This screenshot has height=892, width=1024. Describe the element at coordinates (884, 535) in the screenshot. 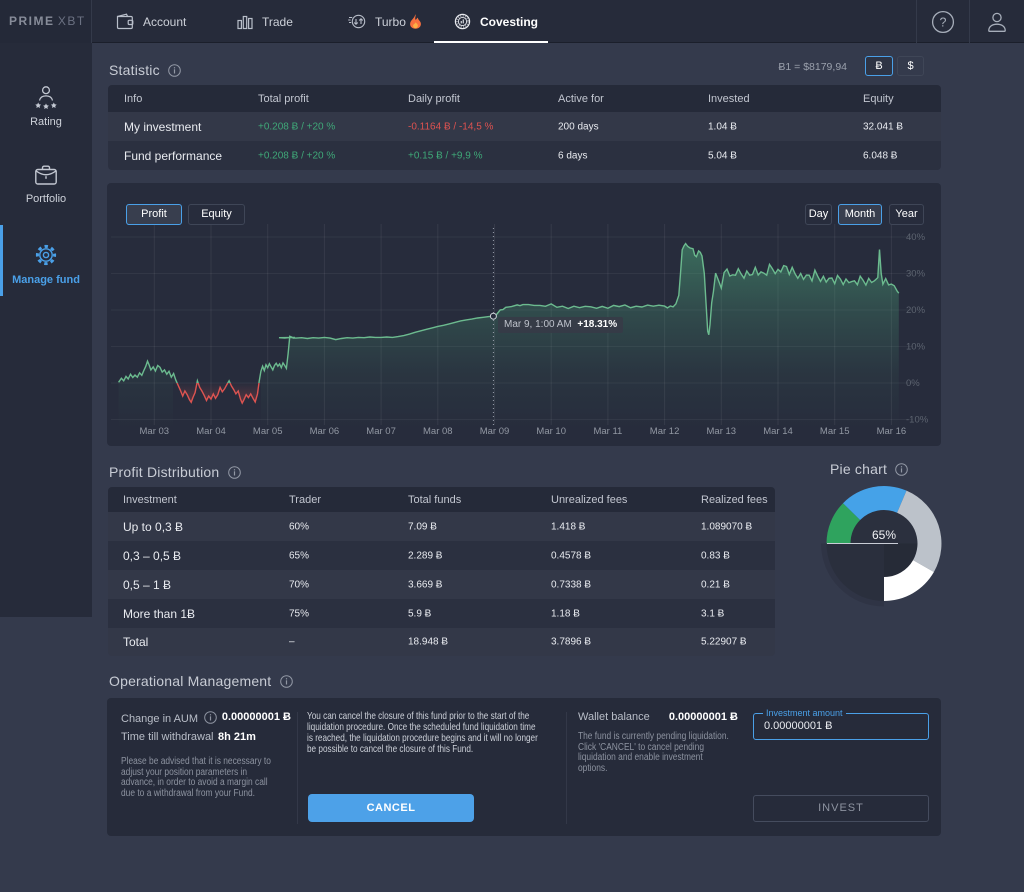

I see `svg-text: 65%` at that location.